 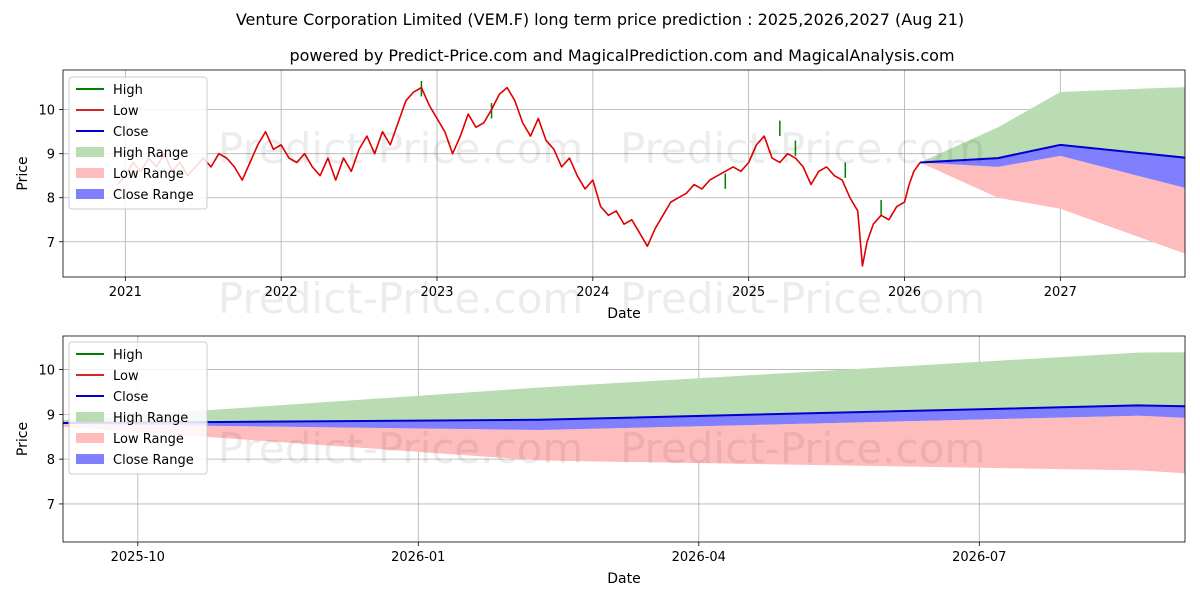 I want to click on x-tick-label: 2026-01, so click(x=418, y=557).